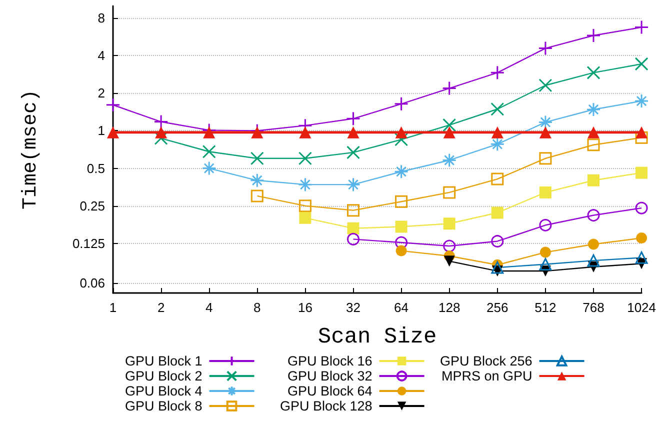  What do you see at coordinates (163, 361) in the screenshot?
I see `legend-label: GPU Block 1` at bounding box center [163, 361].